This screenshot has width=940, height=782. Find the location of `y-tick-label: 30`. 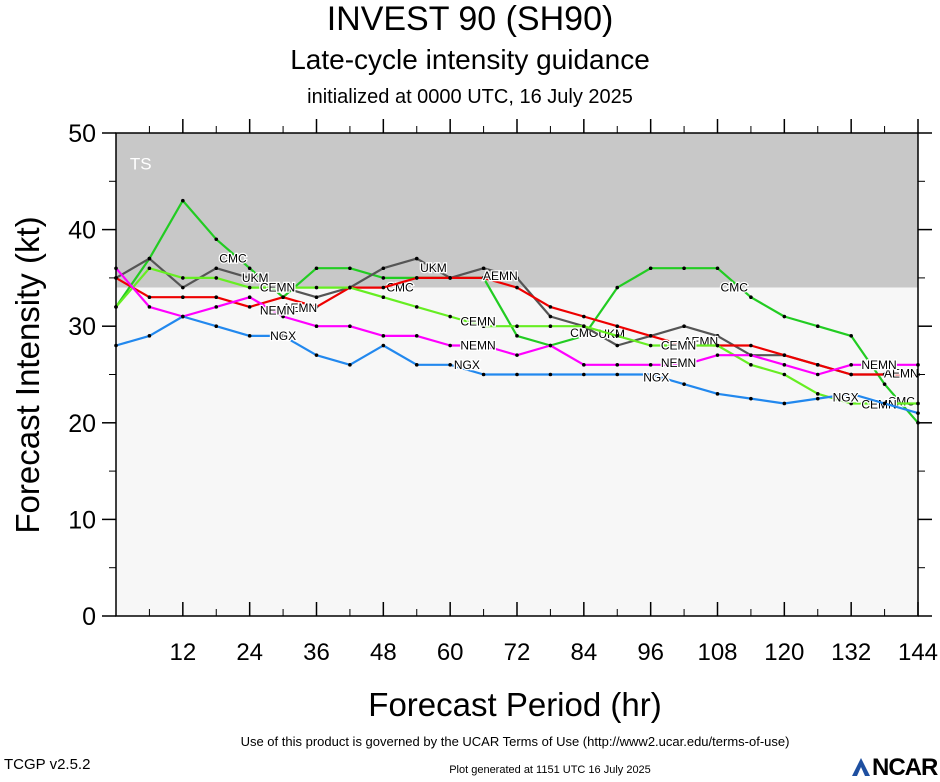

y-tick-label: 30 is located at coordinates (82, 327).